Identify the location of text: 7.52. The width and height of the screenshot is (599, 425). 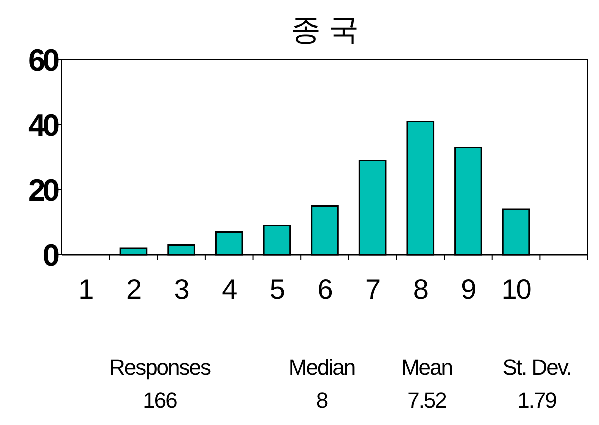
(428, 400).